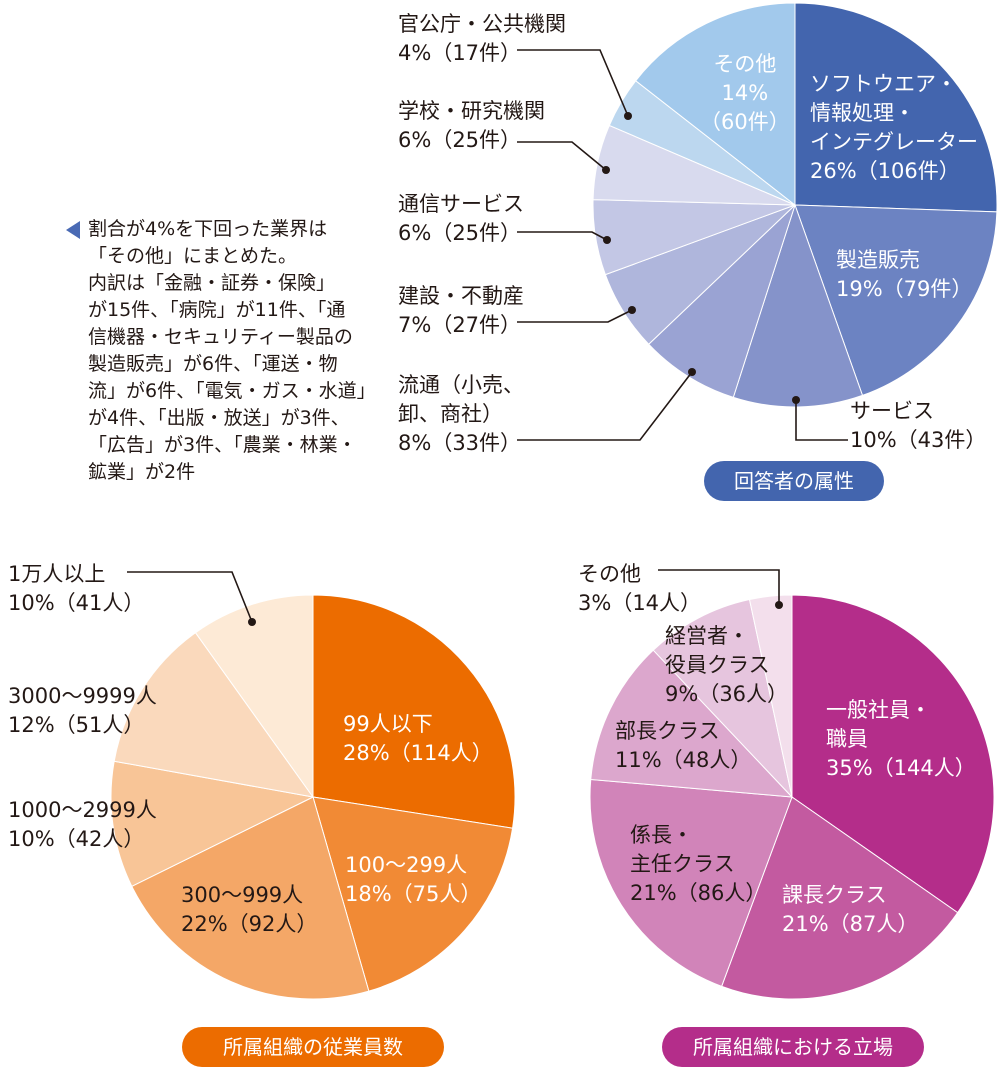  What do you see at coordinates (847, 739) in the screenshot?
I see `slice-label-line: 職員` at bounding box center [847, 739].